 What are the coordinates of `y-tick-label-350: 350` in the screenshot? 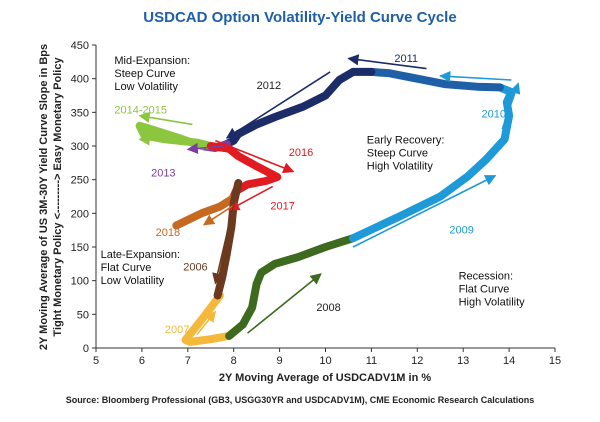 It's located at (80, 113).